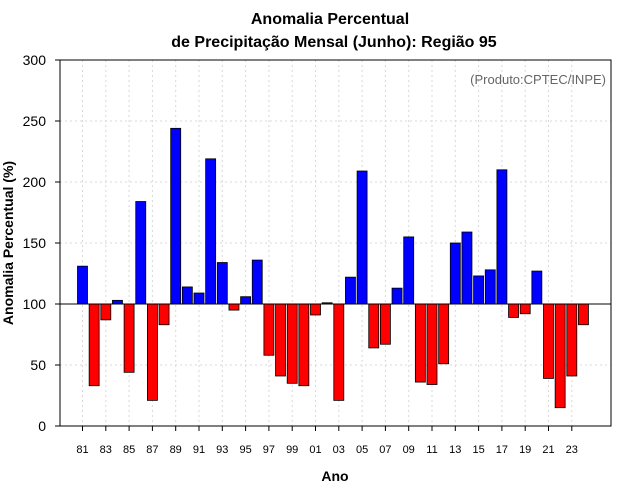 This screenshot has width=640, height=500. I want to click on y-tick-label: 300, so click(35, 60).